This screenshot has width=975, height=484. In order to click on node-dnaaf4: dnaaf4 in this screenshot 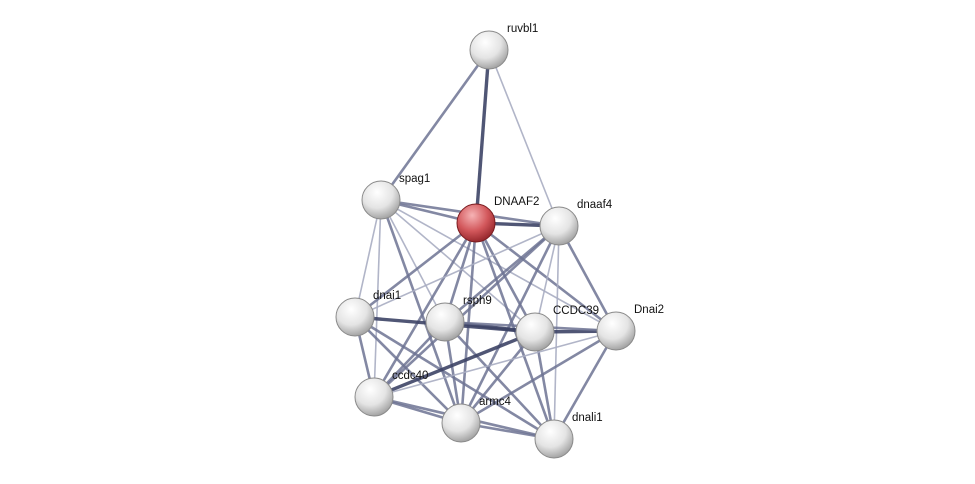, I will do `click(576, 222)`.